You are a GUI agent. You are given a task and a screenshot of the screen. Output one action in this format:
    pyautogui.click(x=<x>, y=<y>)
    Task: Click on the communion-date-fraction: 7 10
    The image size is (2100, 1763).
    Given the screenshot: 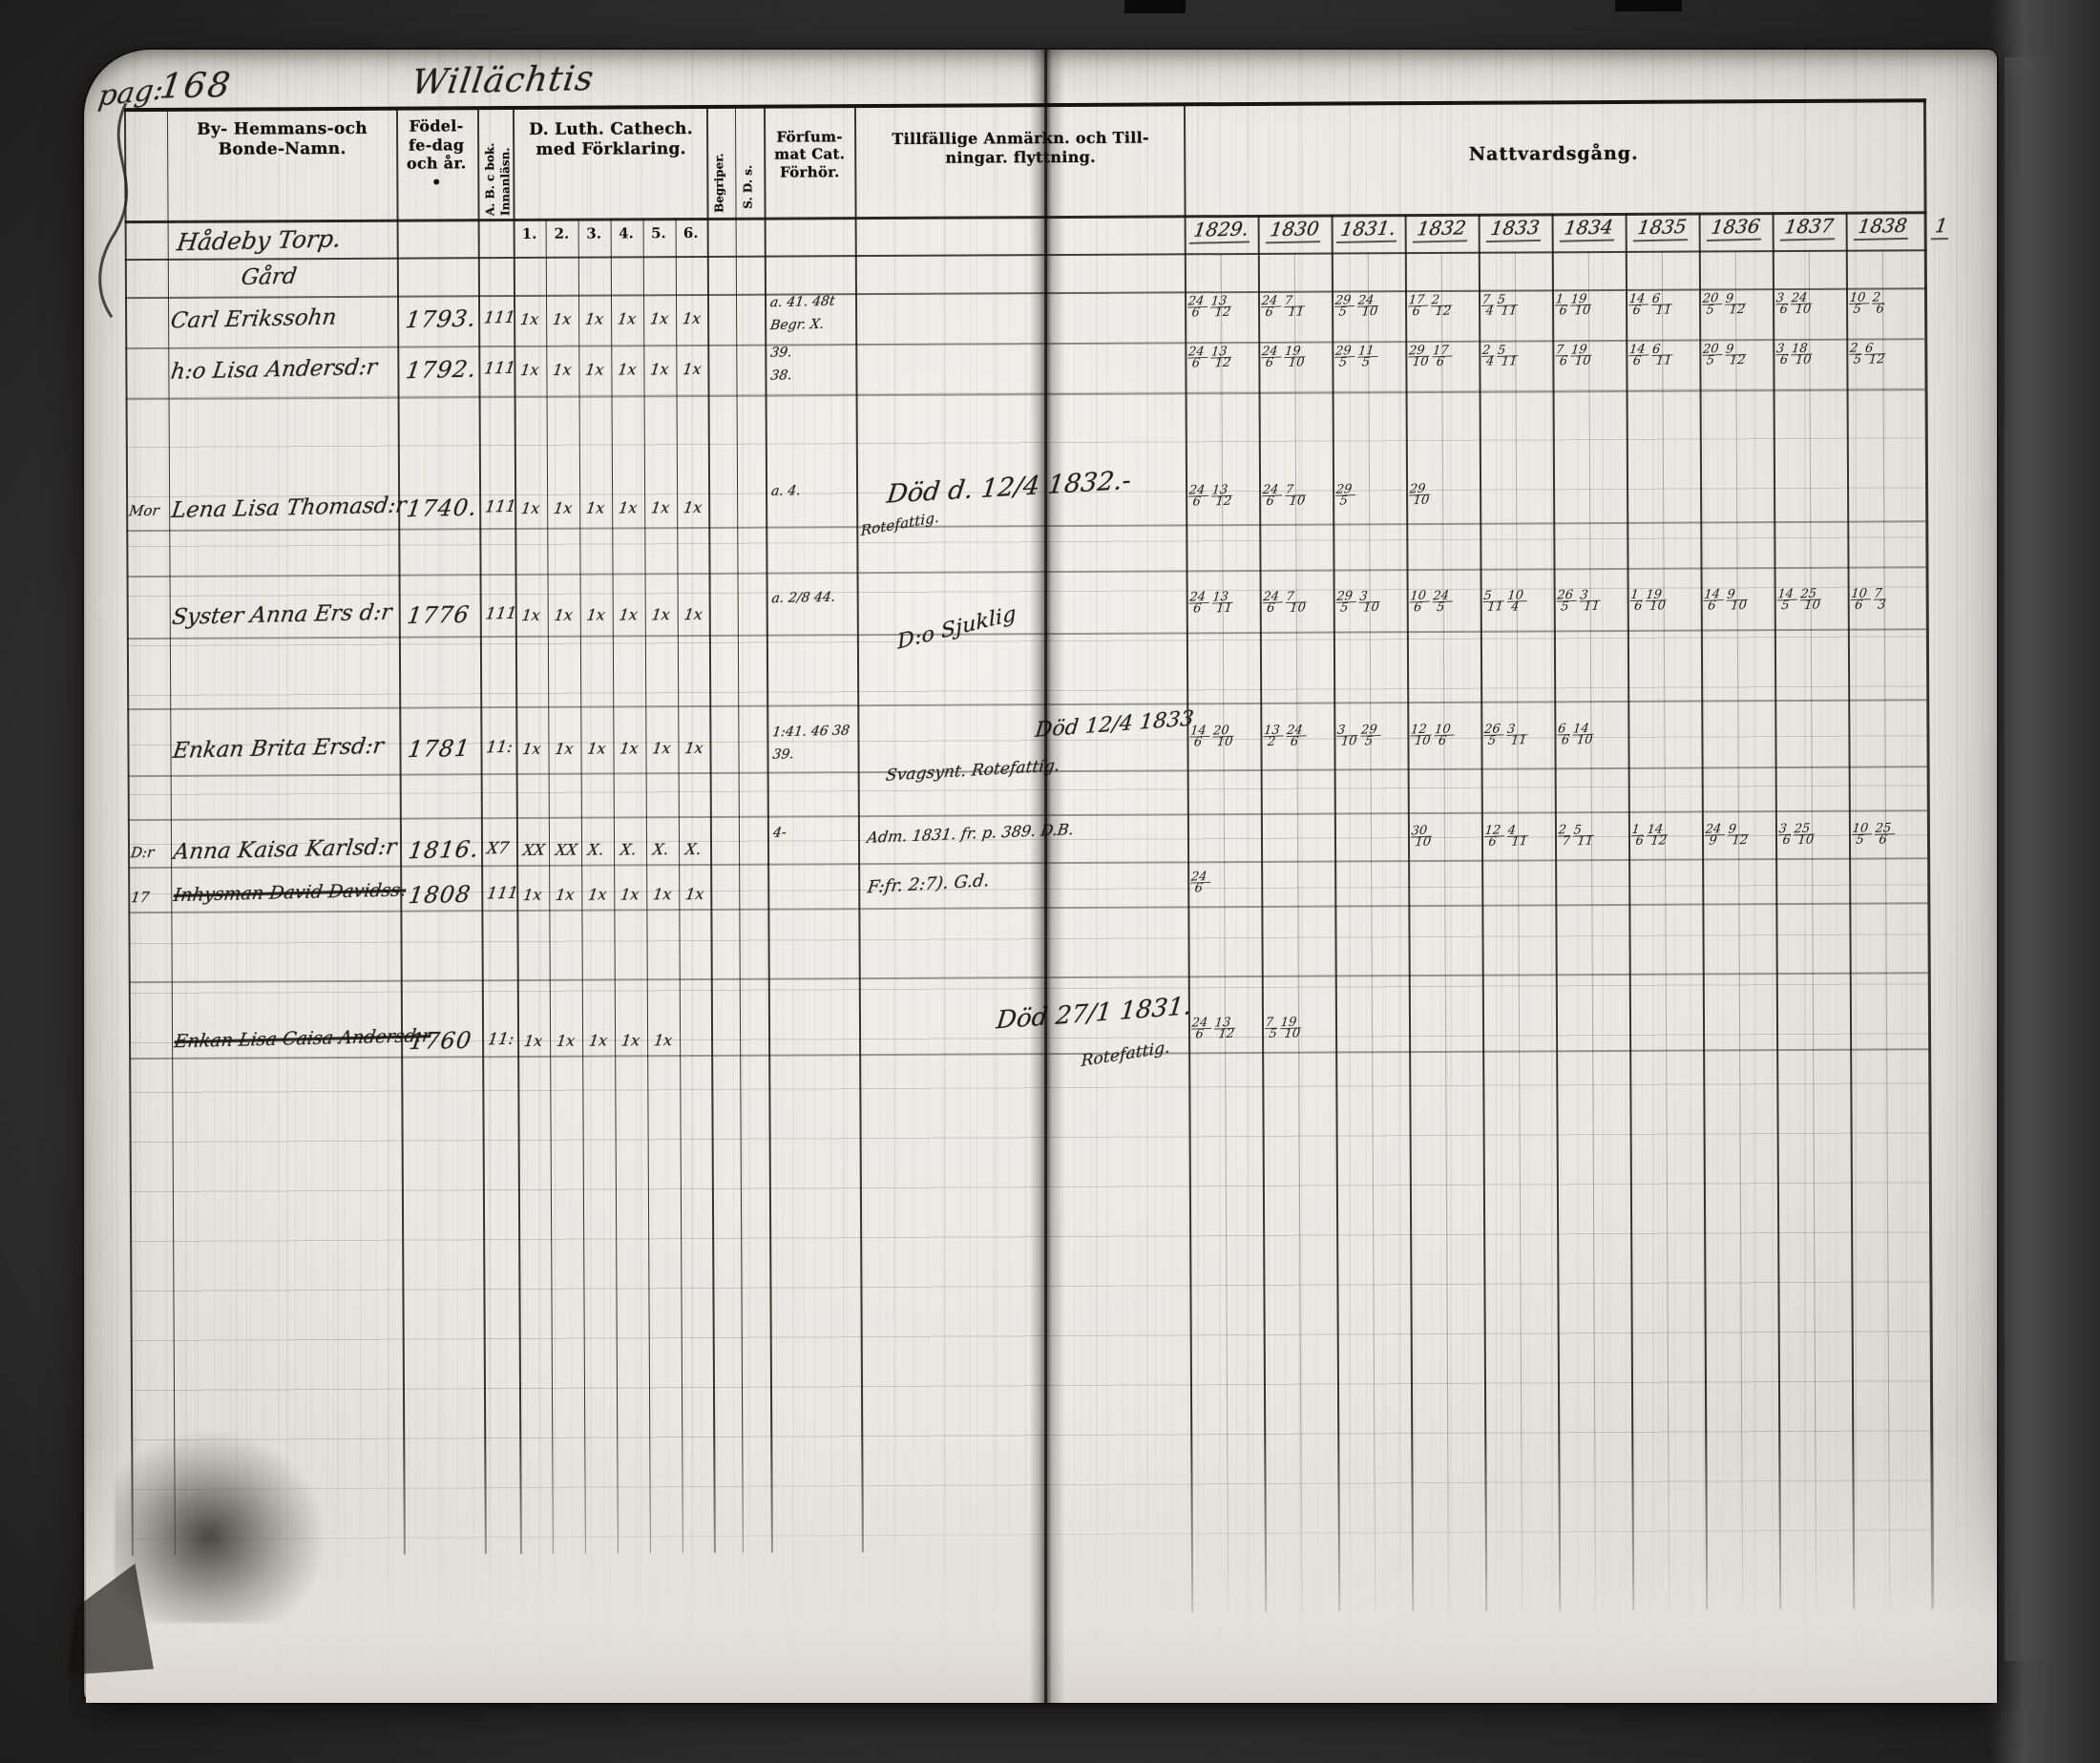 What is the action you would take?
    pyautogui.click(x=1295, y=602)
    